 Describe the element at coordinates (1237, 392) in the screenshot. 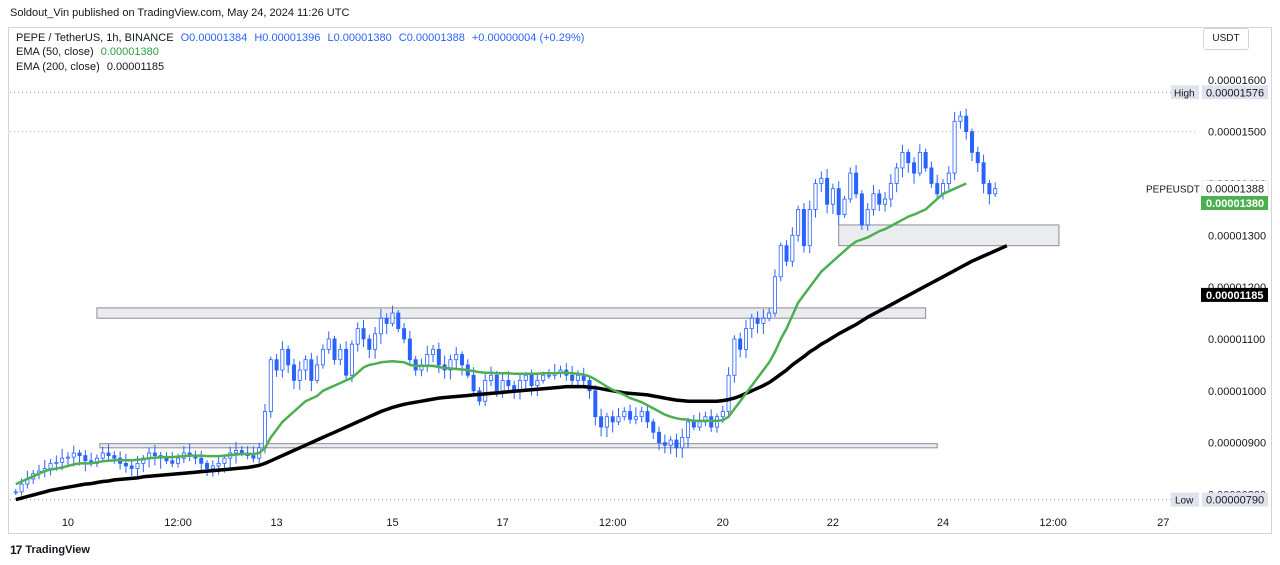

I see `y-tick-label: 0.00001000` at that location.